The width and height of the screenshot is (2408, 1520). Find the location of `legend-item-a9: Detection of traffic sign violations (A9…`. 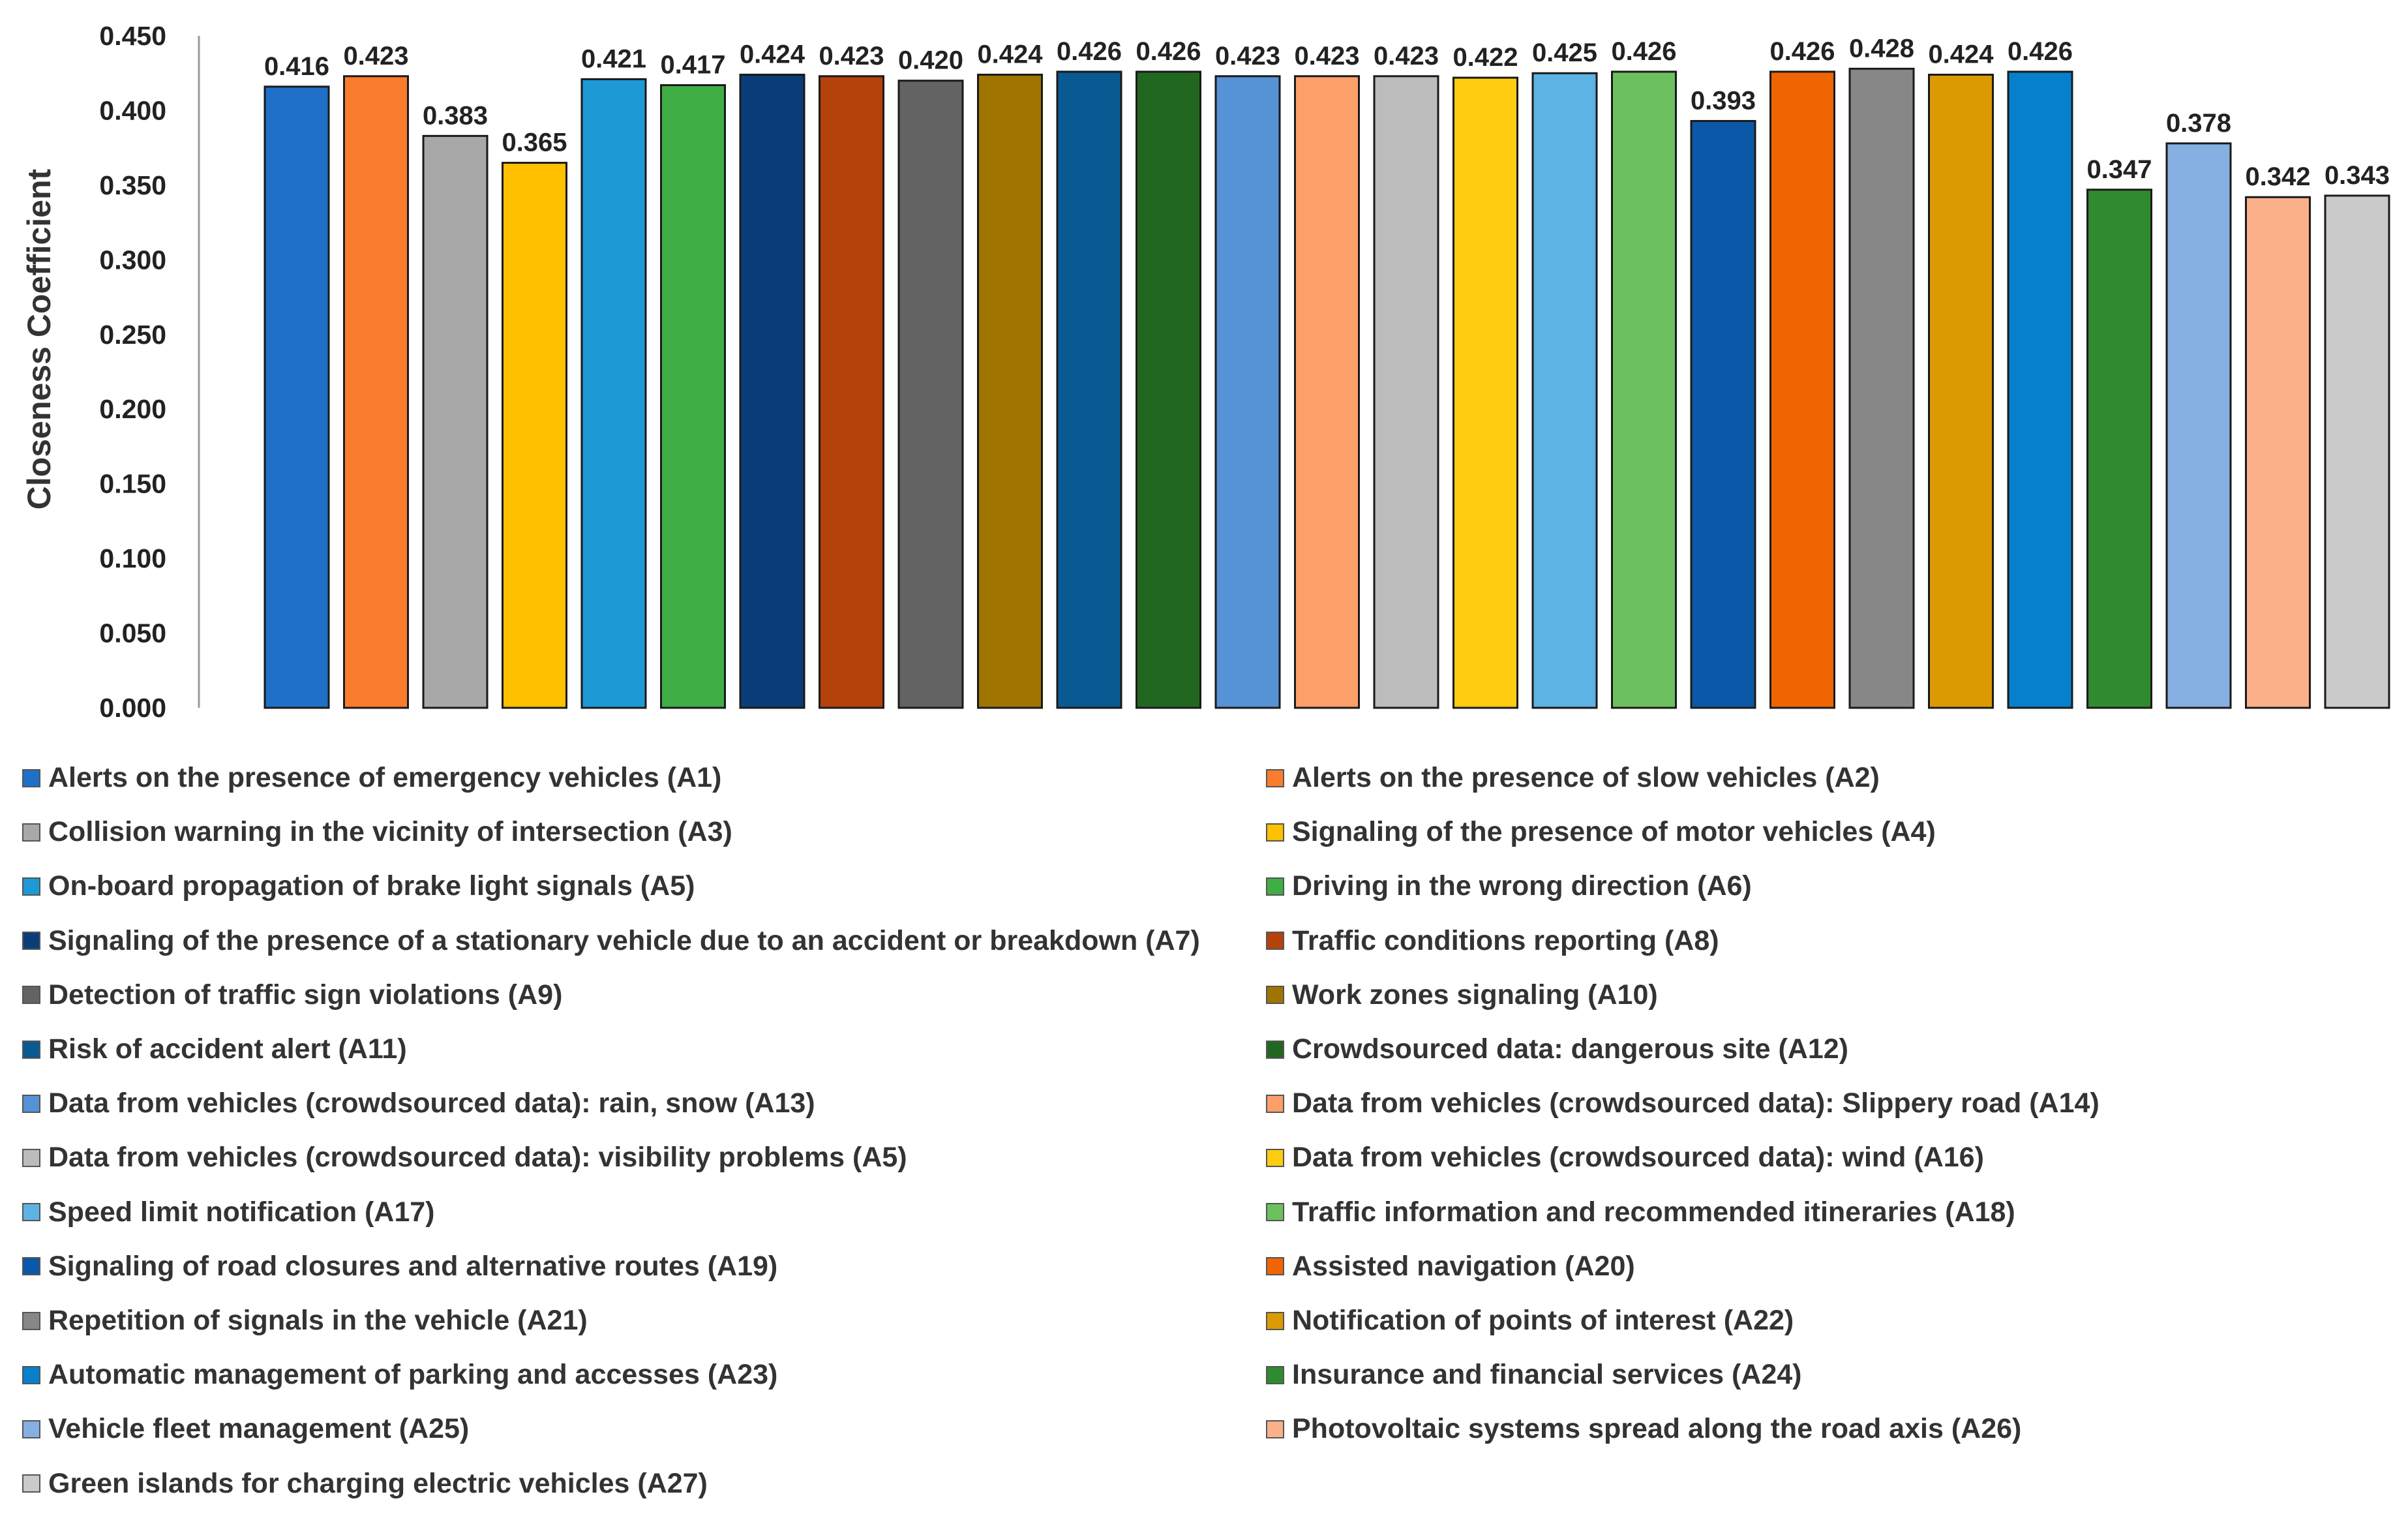

legend-item-a9: Detection of traffic sign violations (A9… is located at coordinates (292, 995).